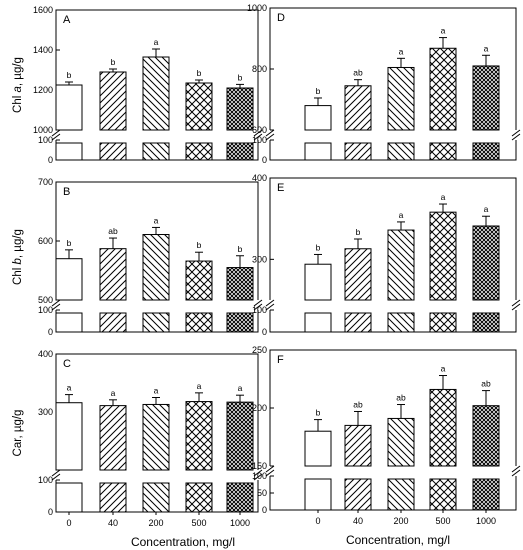  I want to click on y-tick-label: 1200, so click(43, 90).